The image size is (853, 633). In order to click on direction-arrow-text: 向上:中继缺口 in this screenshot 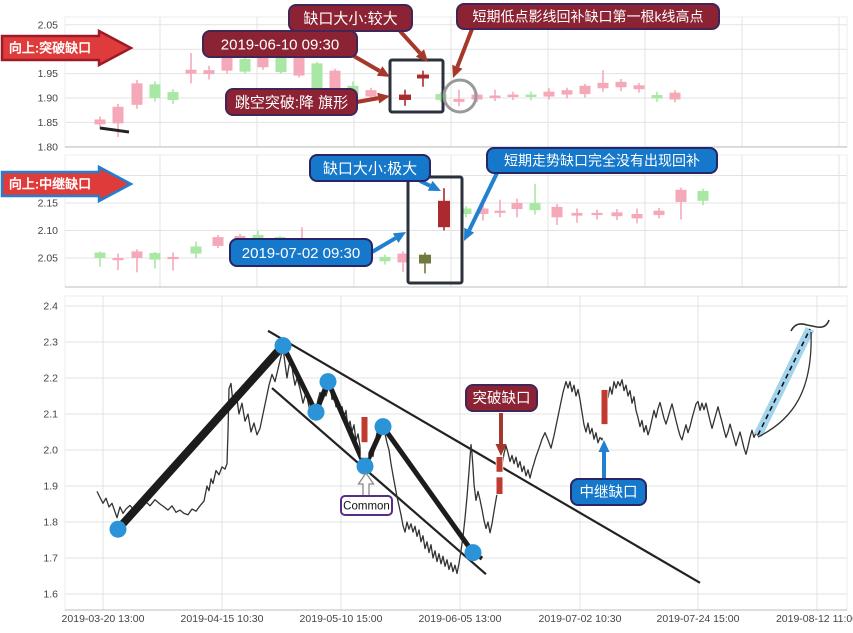, I will do `click(50, 184)`.